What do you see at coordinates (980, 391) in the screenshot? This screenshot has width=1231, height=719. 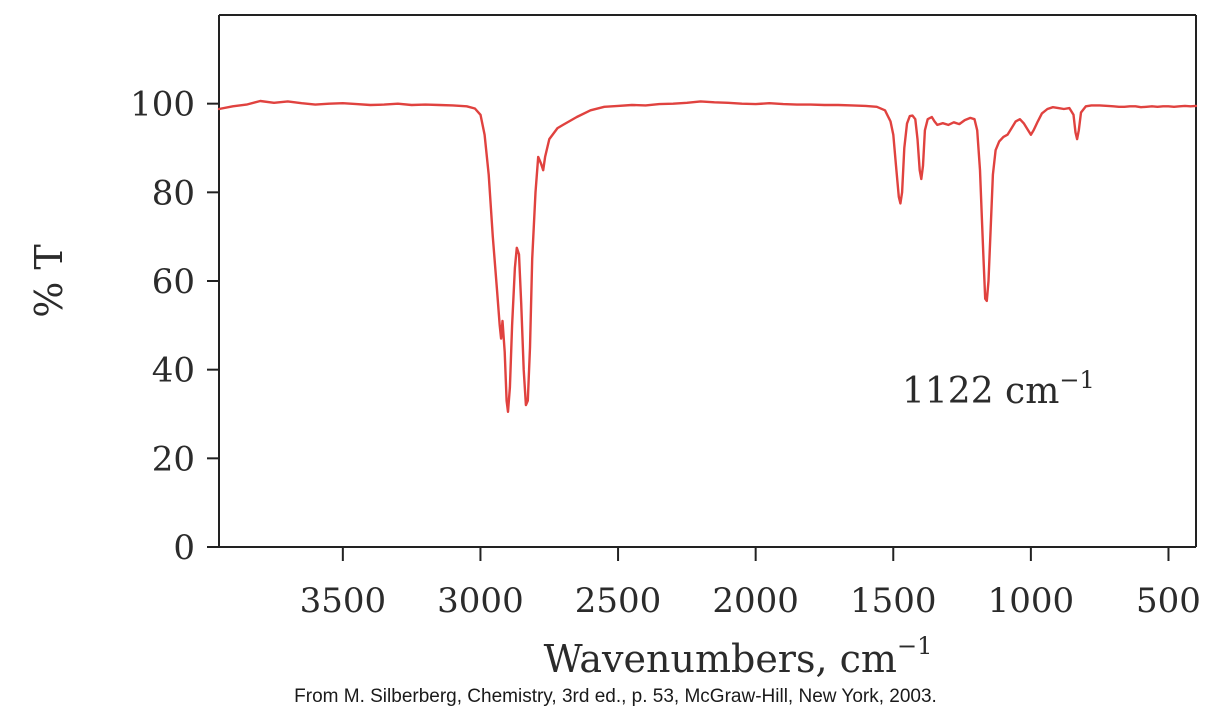 I see `peak-annotation-text: 1122 cm` at bounding box center [980, 391].